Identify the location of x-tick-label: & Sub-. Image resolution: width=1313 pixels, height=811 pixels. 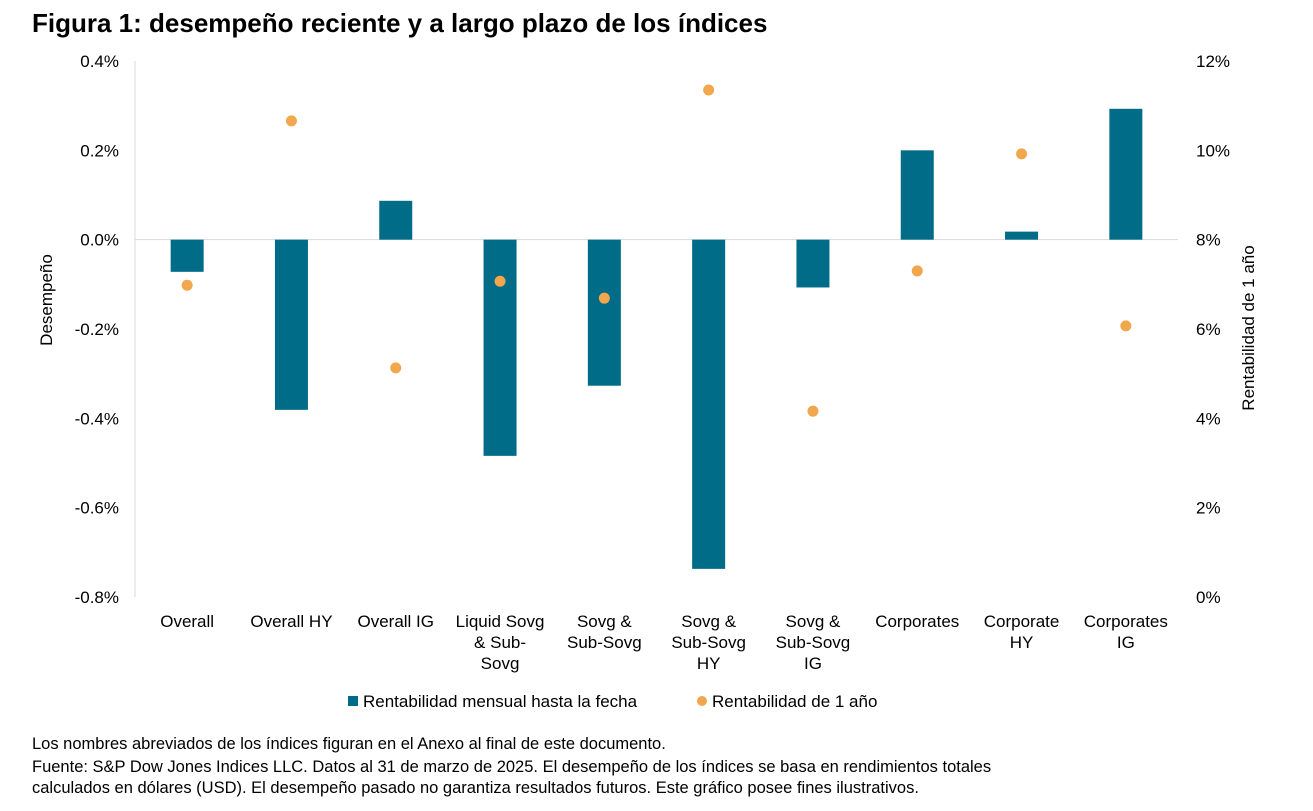
(500, 642).